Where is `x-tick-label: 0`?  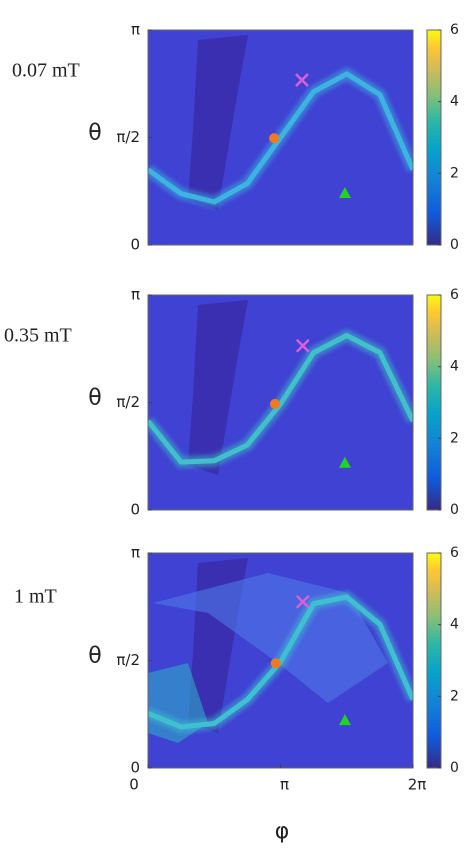
x-tick-label: 0 is located at coordinates (134, 785).